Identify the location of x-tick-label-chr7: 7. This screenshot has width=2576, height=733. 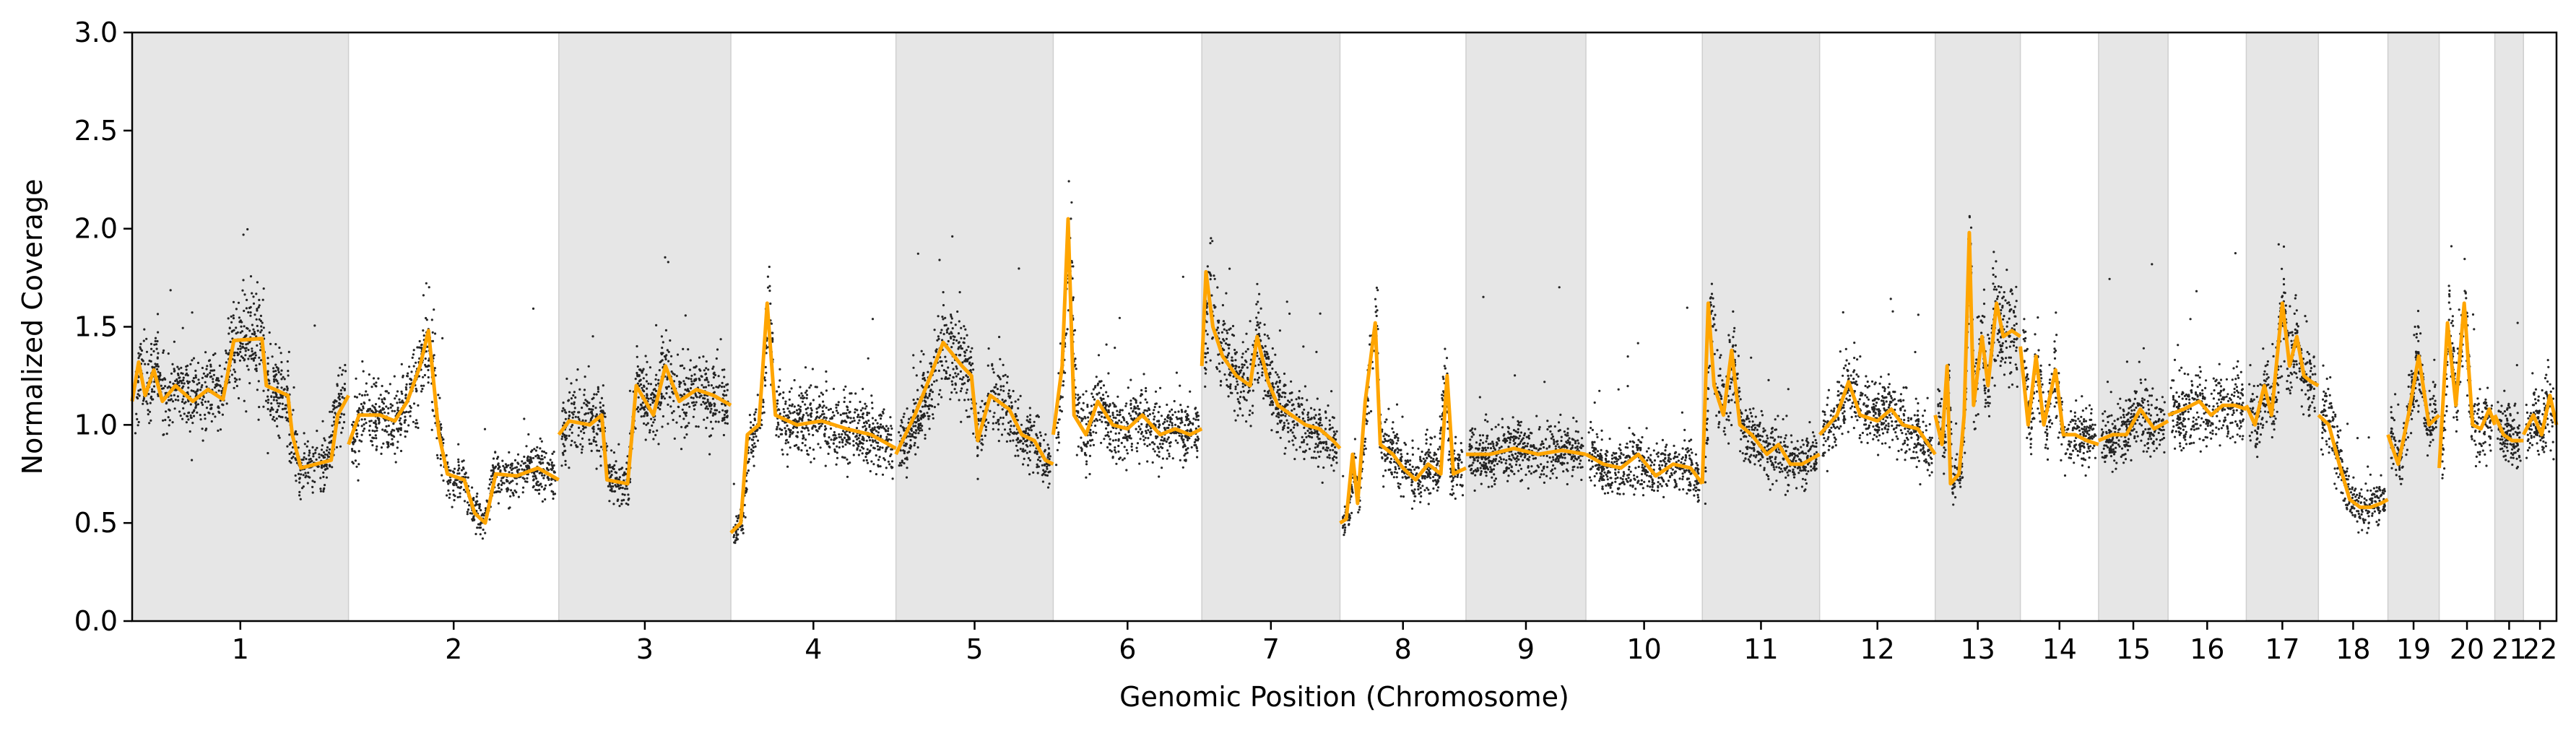
(1271, 649).